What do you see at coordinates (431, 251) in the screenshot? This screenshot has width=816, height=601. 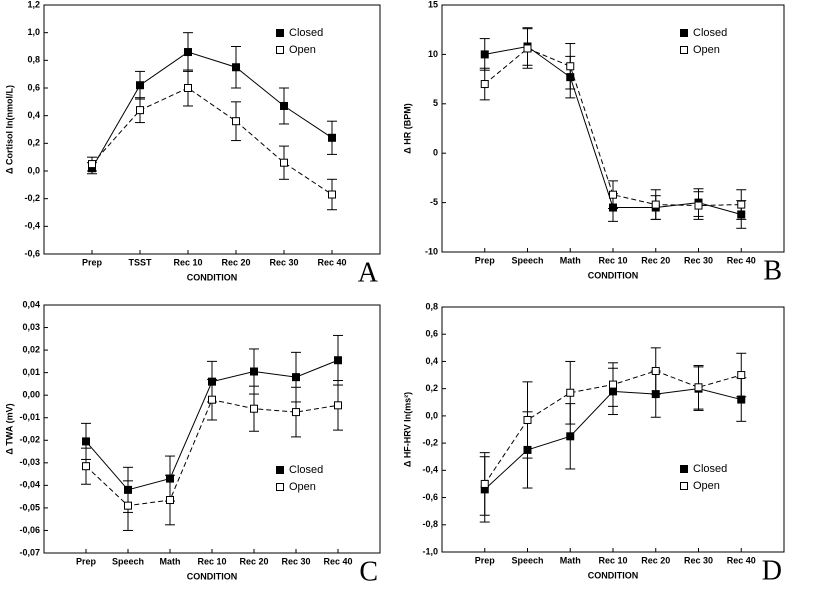 I see `y-tick-label: -10` at bounding box center [431, 251].